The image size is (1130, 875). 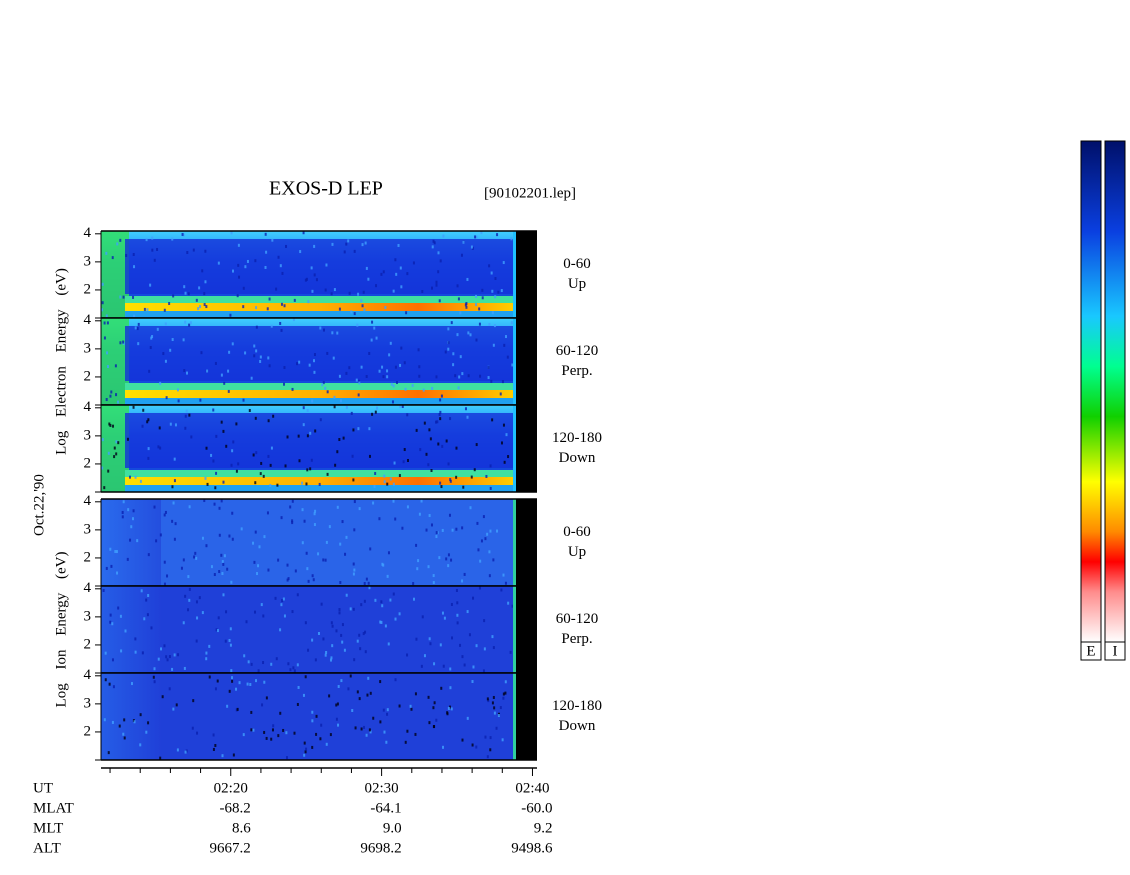 What do you see at coordinates (380, 848) in the screenshot?
I see `ephemeris-value: 9698.2` at bounding box center [380, 848].